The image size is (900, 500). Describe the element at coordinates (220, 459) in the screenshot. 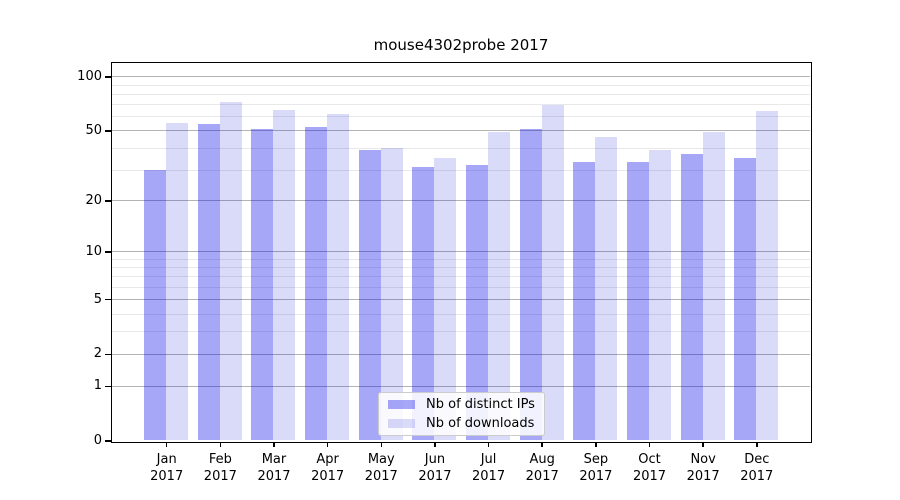

I see `x-tick-month: Feb` at that location.